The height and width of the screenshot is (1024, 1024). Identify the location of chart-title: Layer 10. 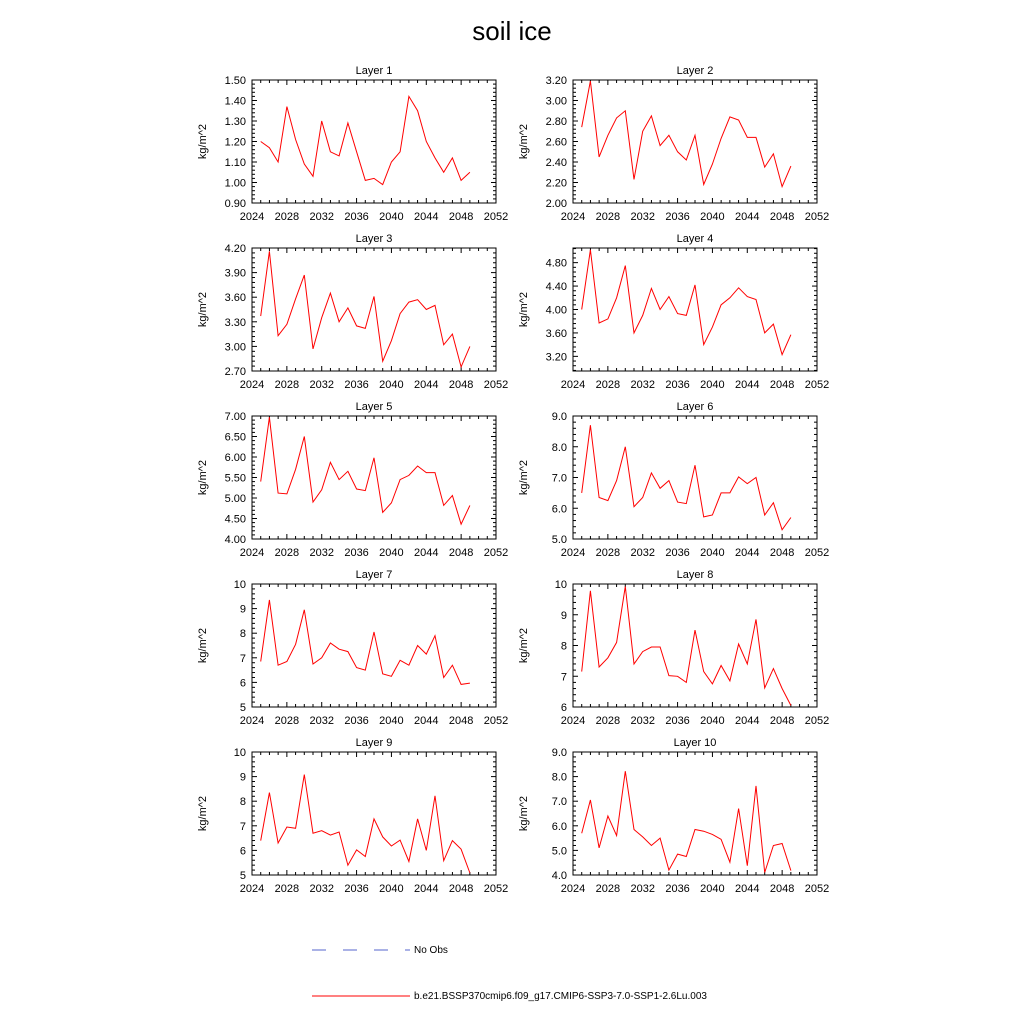
(695, 743).